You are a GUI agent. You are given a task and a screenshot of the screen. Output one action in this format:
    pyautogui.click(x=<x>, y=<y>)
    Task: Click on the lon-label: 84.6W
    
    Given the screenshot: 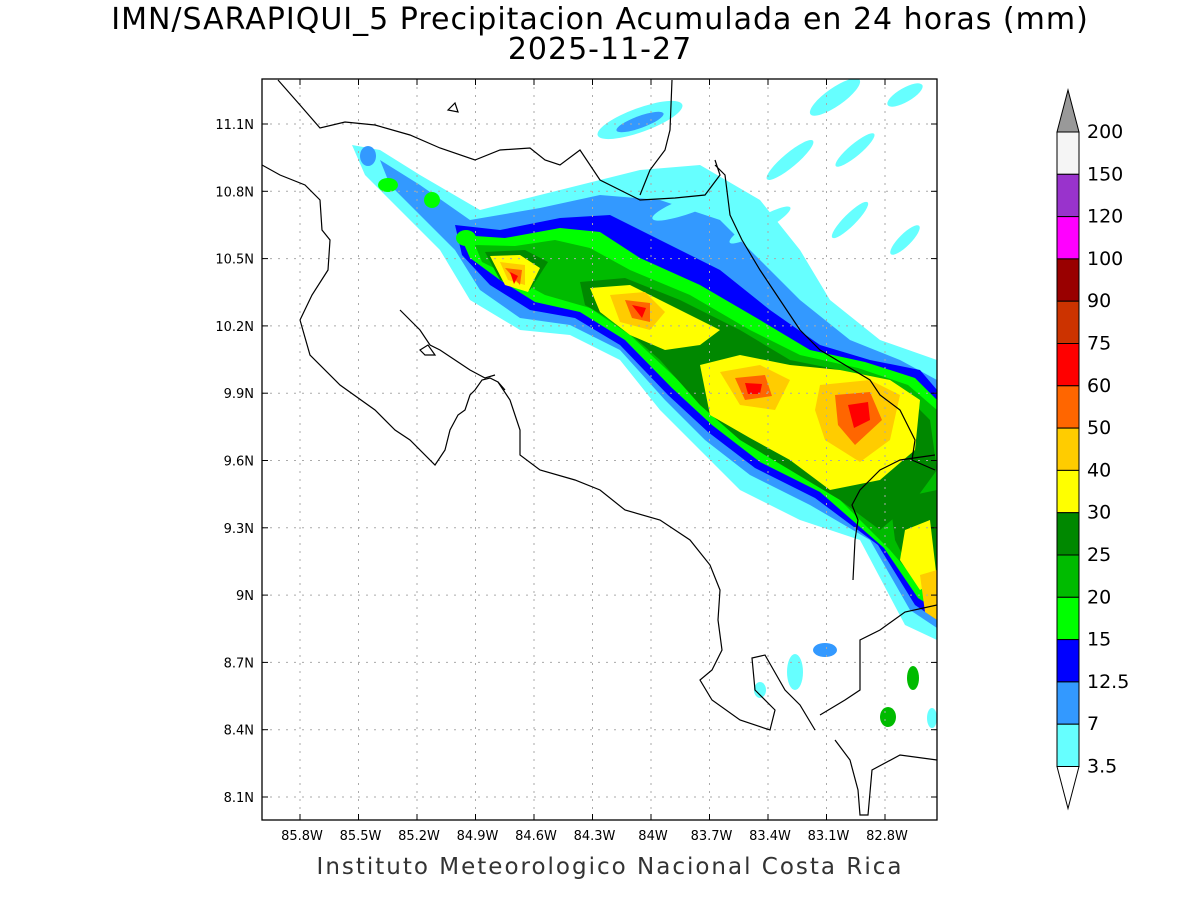 What is the action you would take?
    pyautogui.click(x=536, y=836)
    